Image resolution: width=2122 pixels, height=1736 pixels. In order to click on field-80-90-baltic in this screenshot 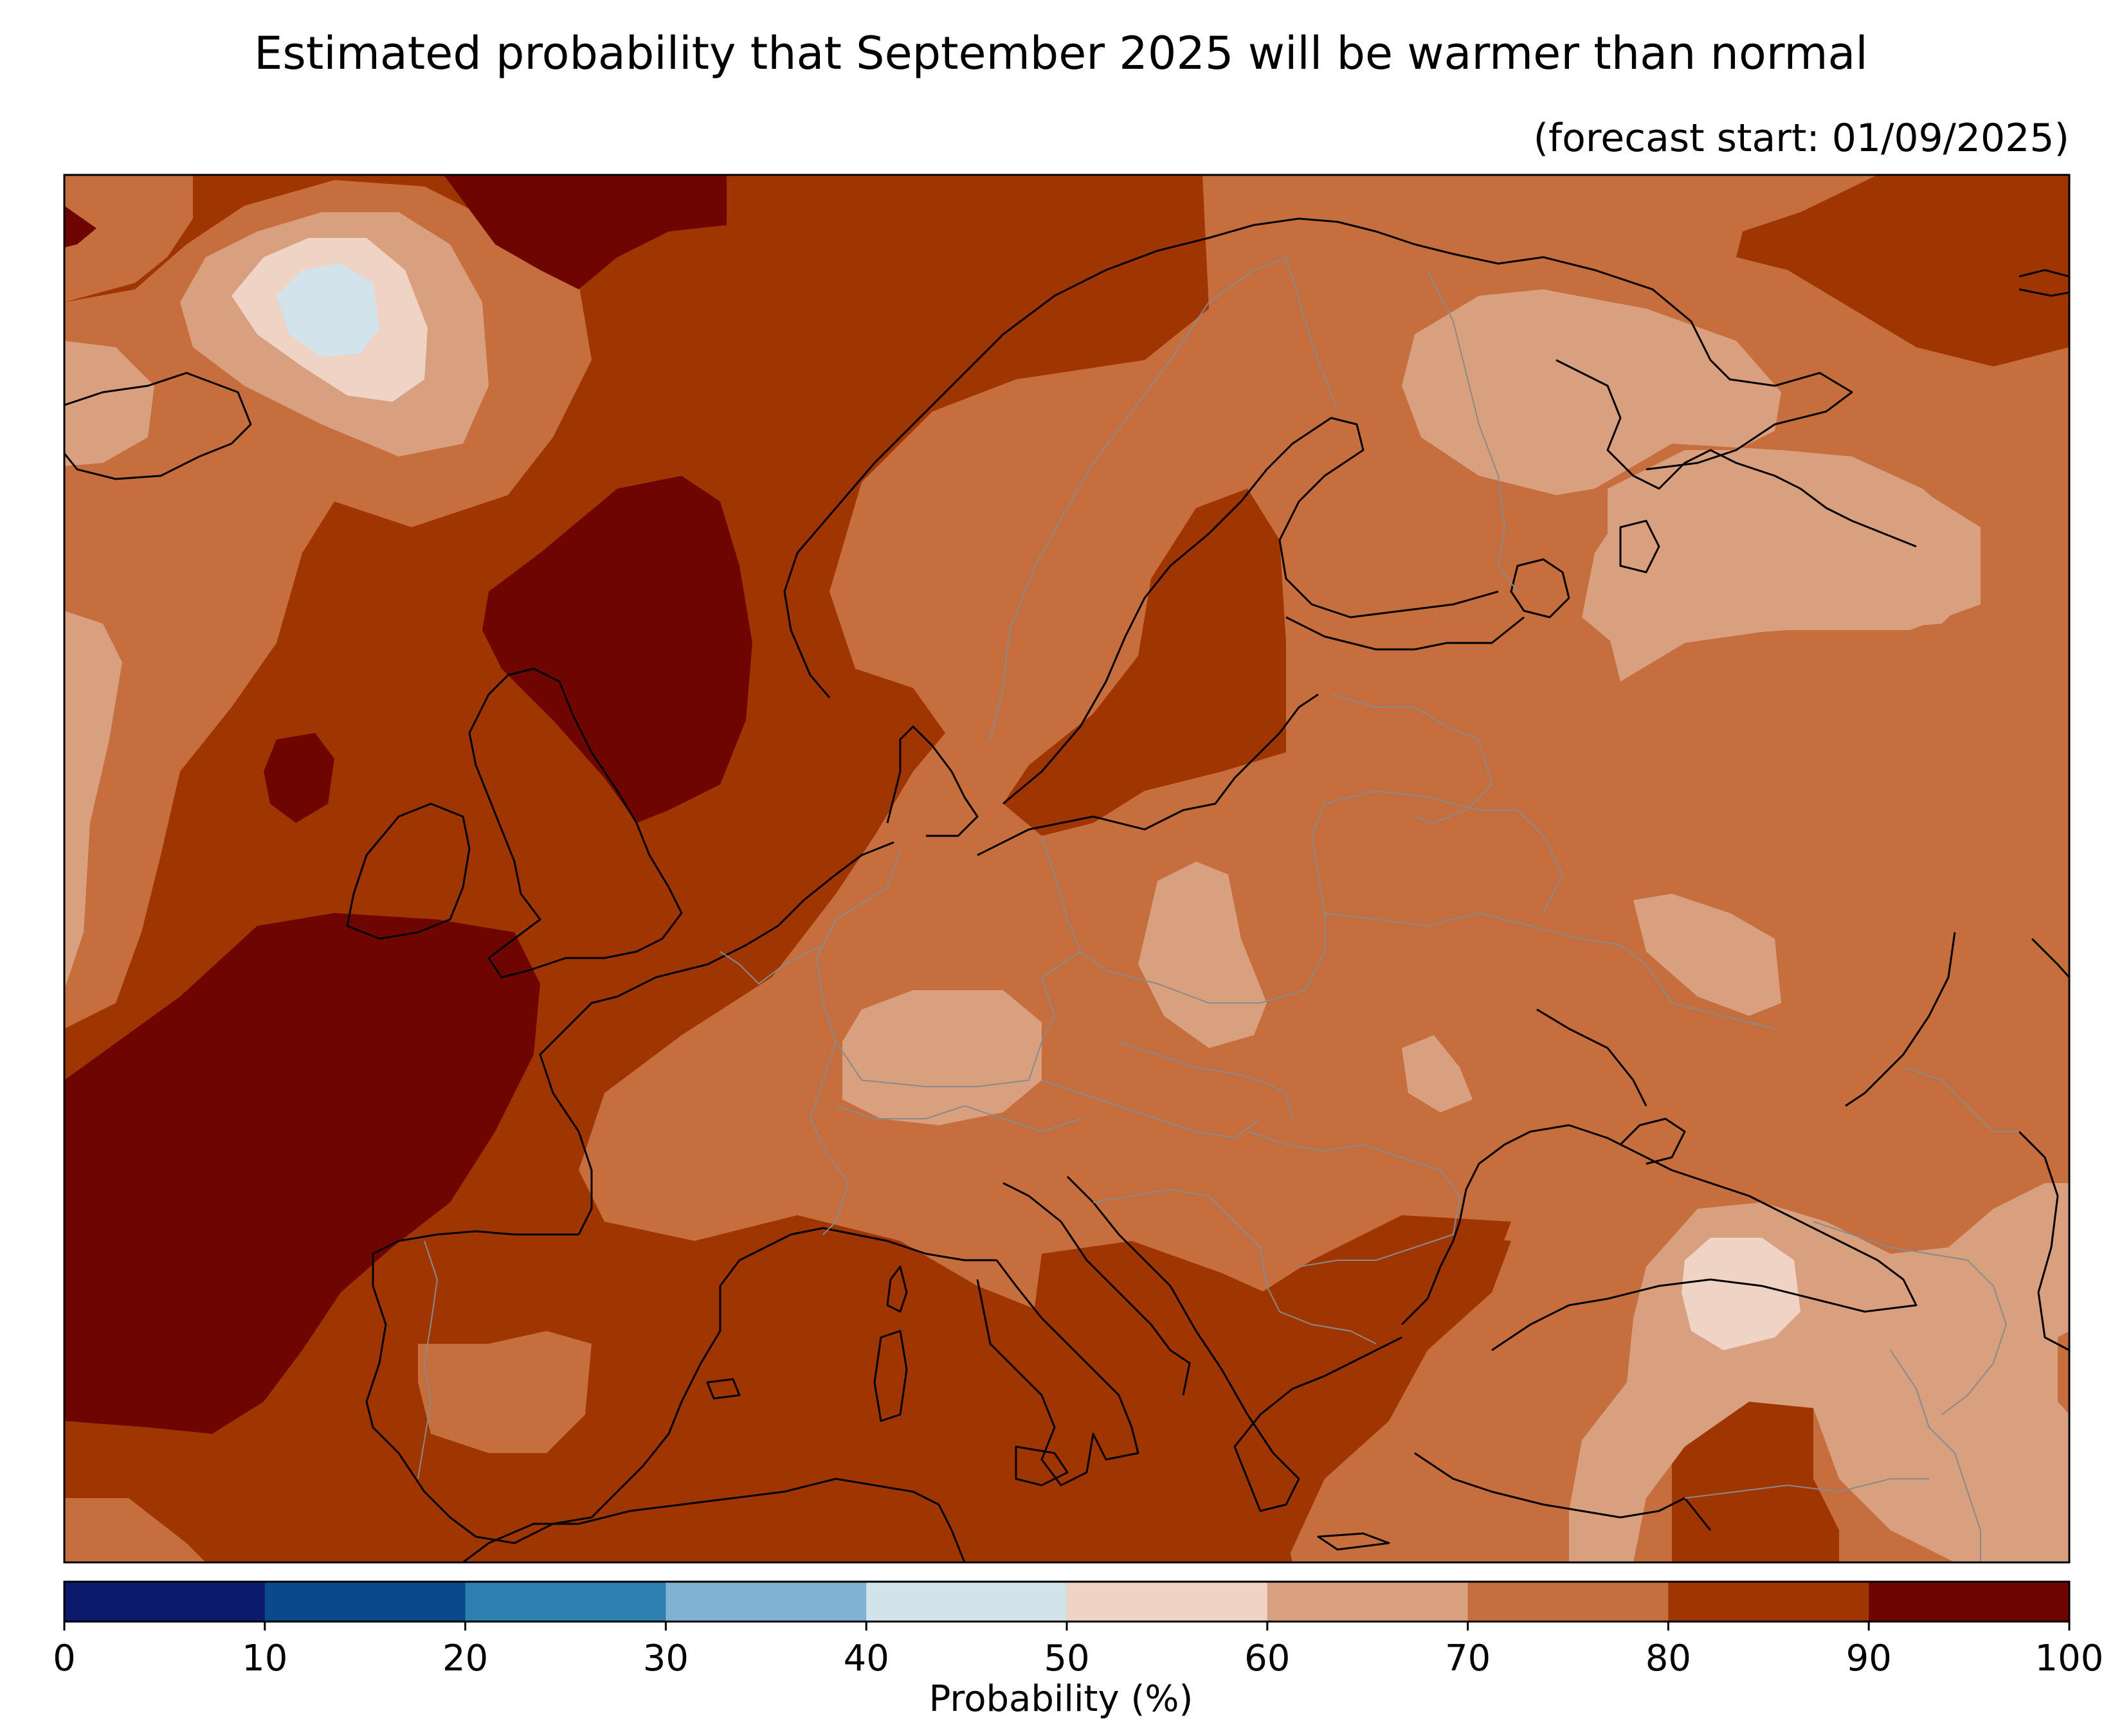, I will do `click(1144, 662)`.